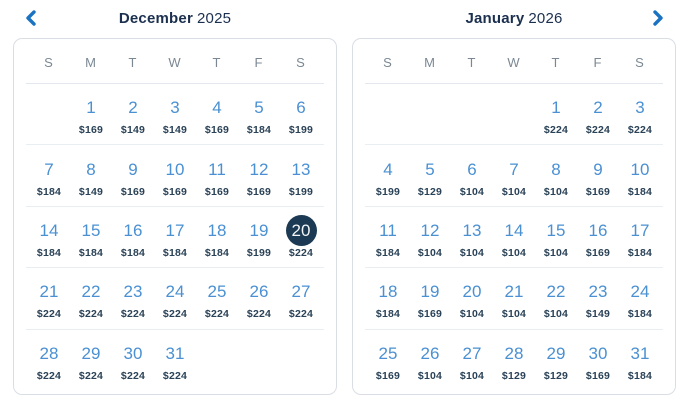  I want to click on day-cell: 31 $184, so click(640, 360).